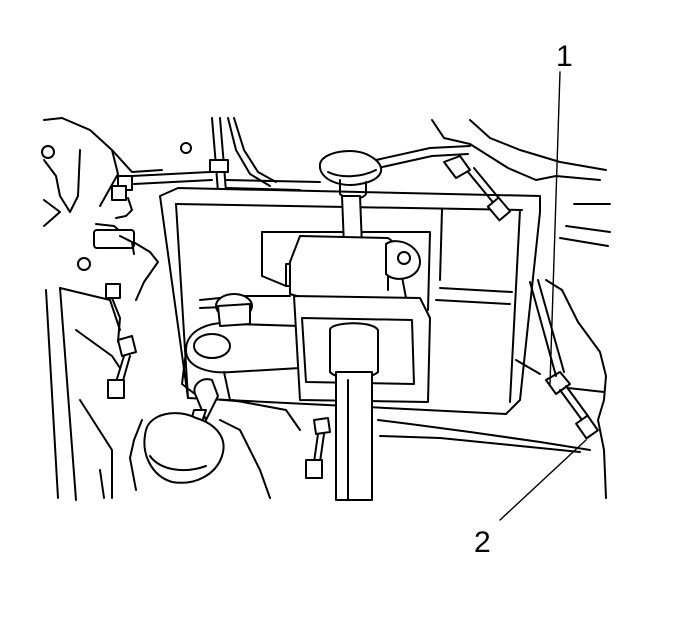  I want to click on hoist-assembly, so click(362, 398).